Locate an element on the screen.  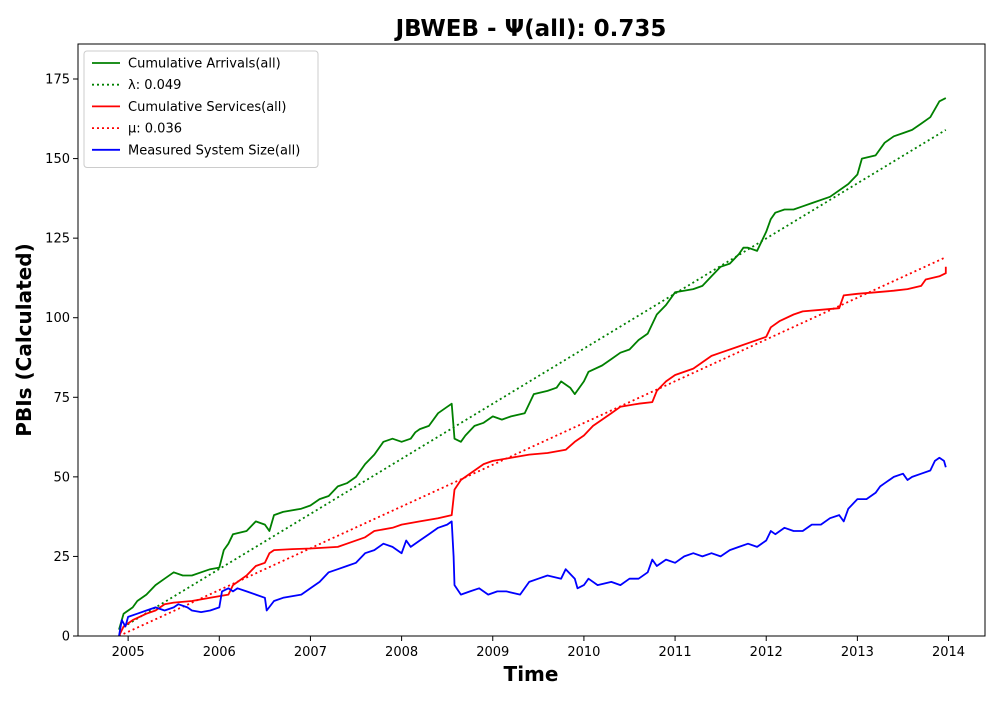
legend-entry: Cumulative Services(all) is located at coordinates (207, 107).